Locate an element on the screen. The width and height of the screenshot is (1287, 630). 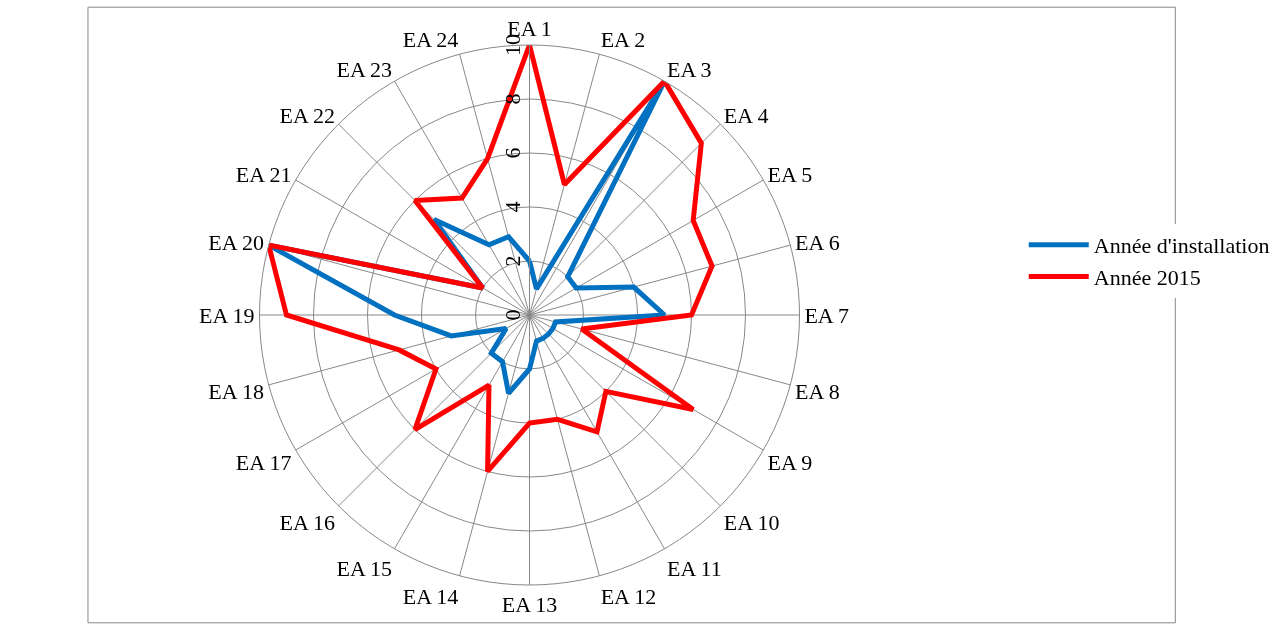
spoke-label: EA 19 is located at coordinates (226, 315).